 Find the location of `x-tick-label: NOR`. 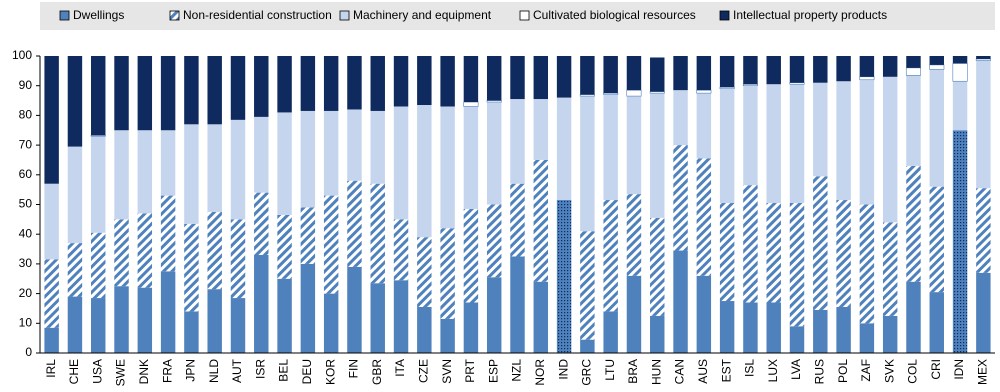

x-tick-label: NOR is located at coordinates (540, 372).